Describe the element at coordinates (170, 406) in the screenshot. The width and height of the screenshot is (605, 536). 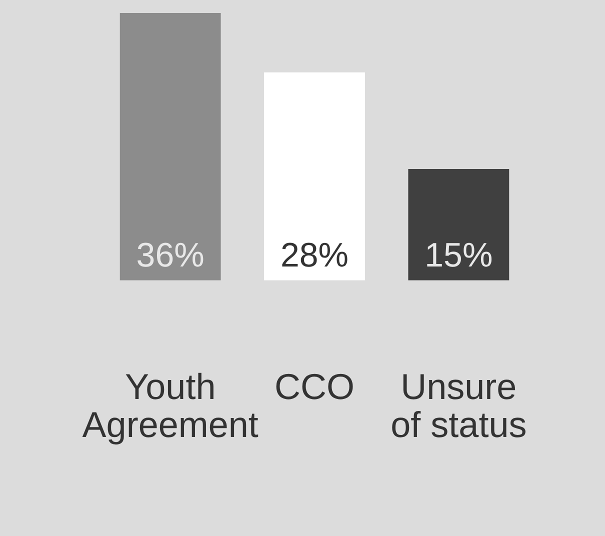
I see `x-tick-label: Youth Agreement` at that location.